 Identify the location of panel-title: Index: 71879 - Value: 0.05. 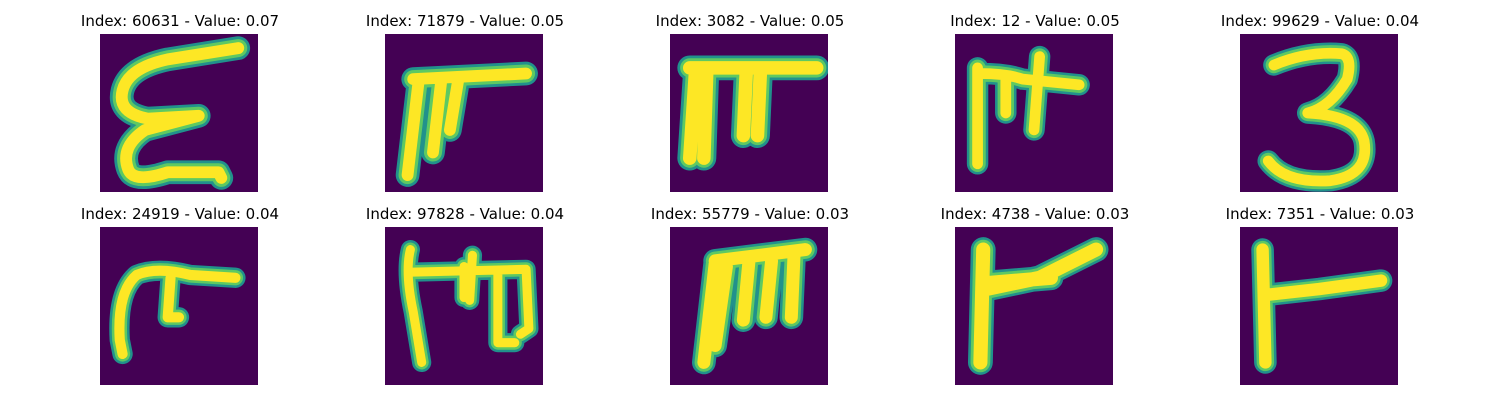
(465, 21).